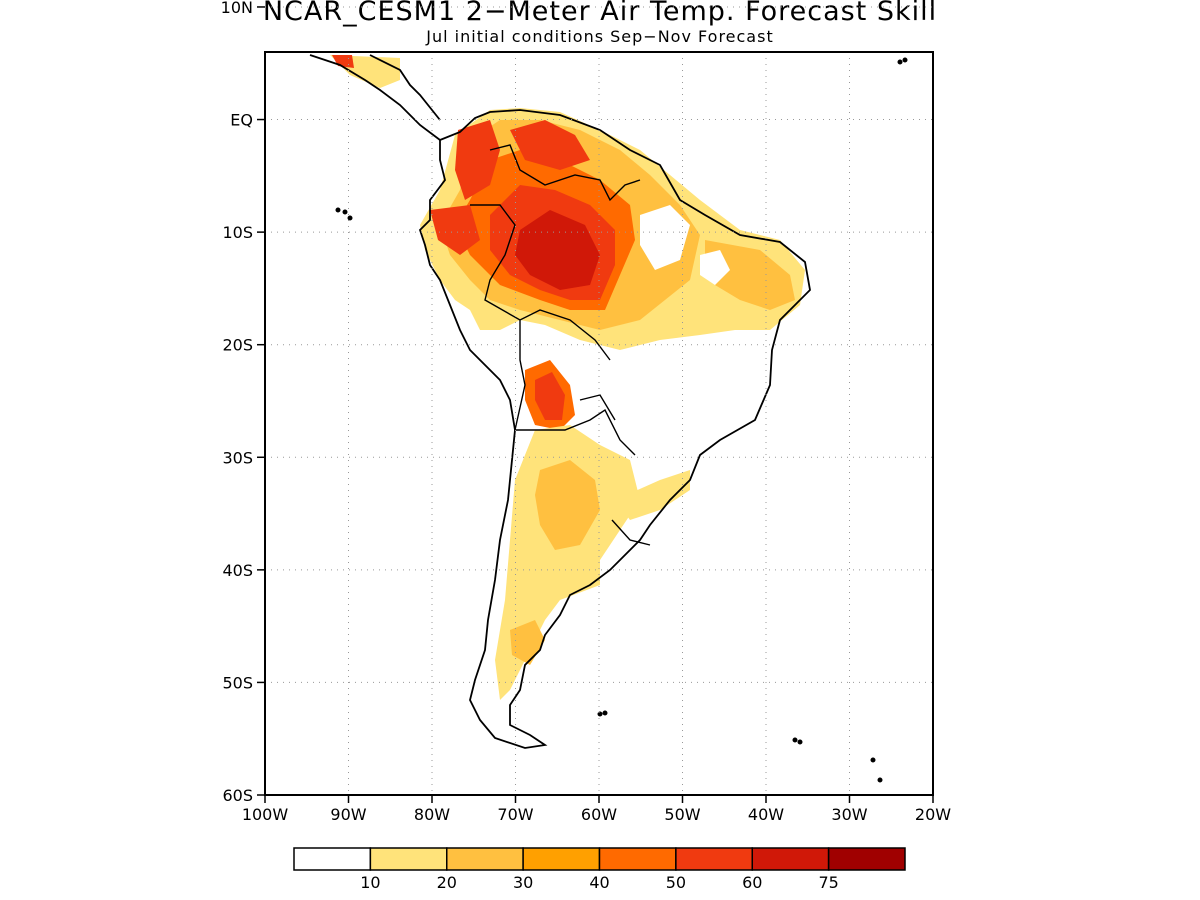 The image size is (1200, 900). Describe the element at coordinates (405, 87) in the screenshot. I see `central-america-north-coast` at that location.